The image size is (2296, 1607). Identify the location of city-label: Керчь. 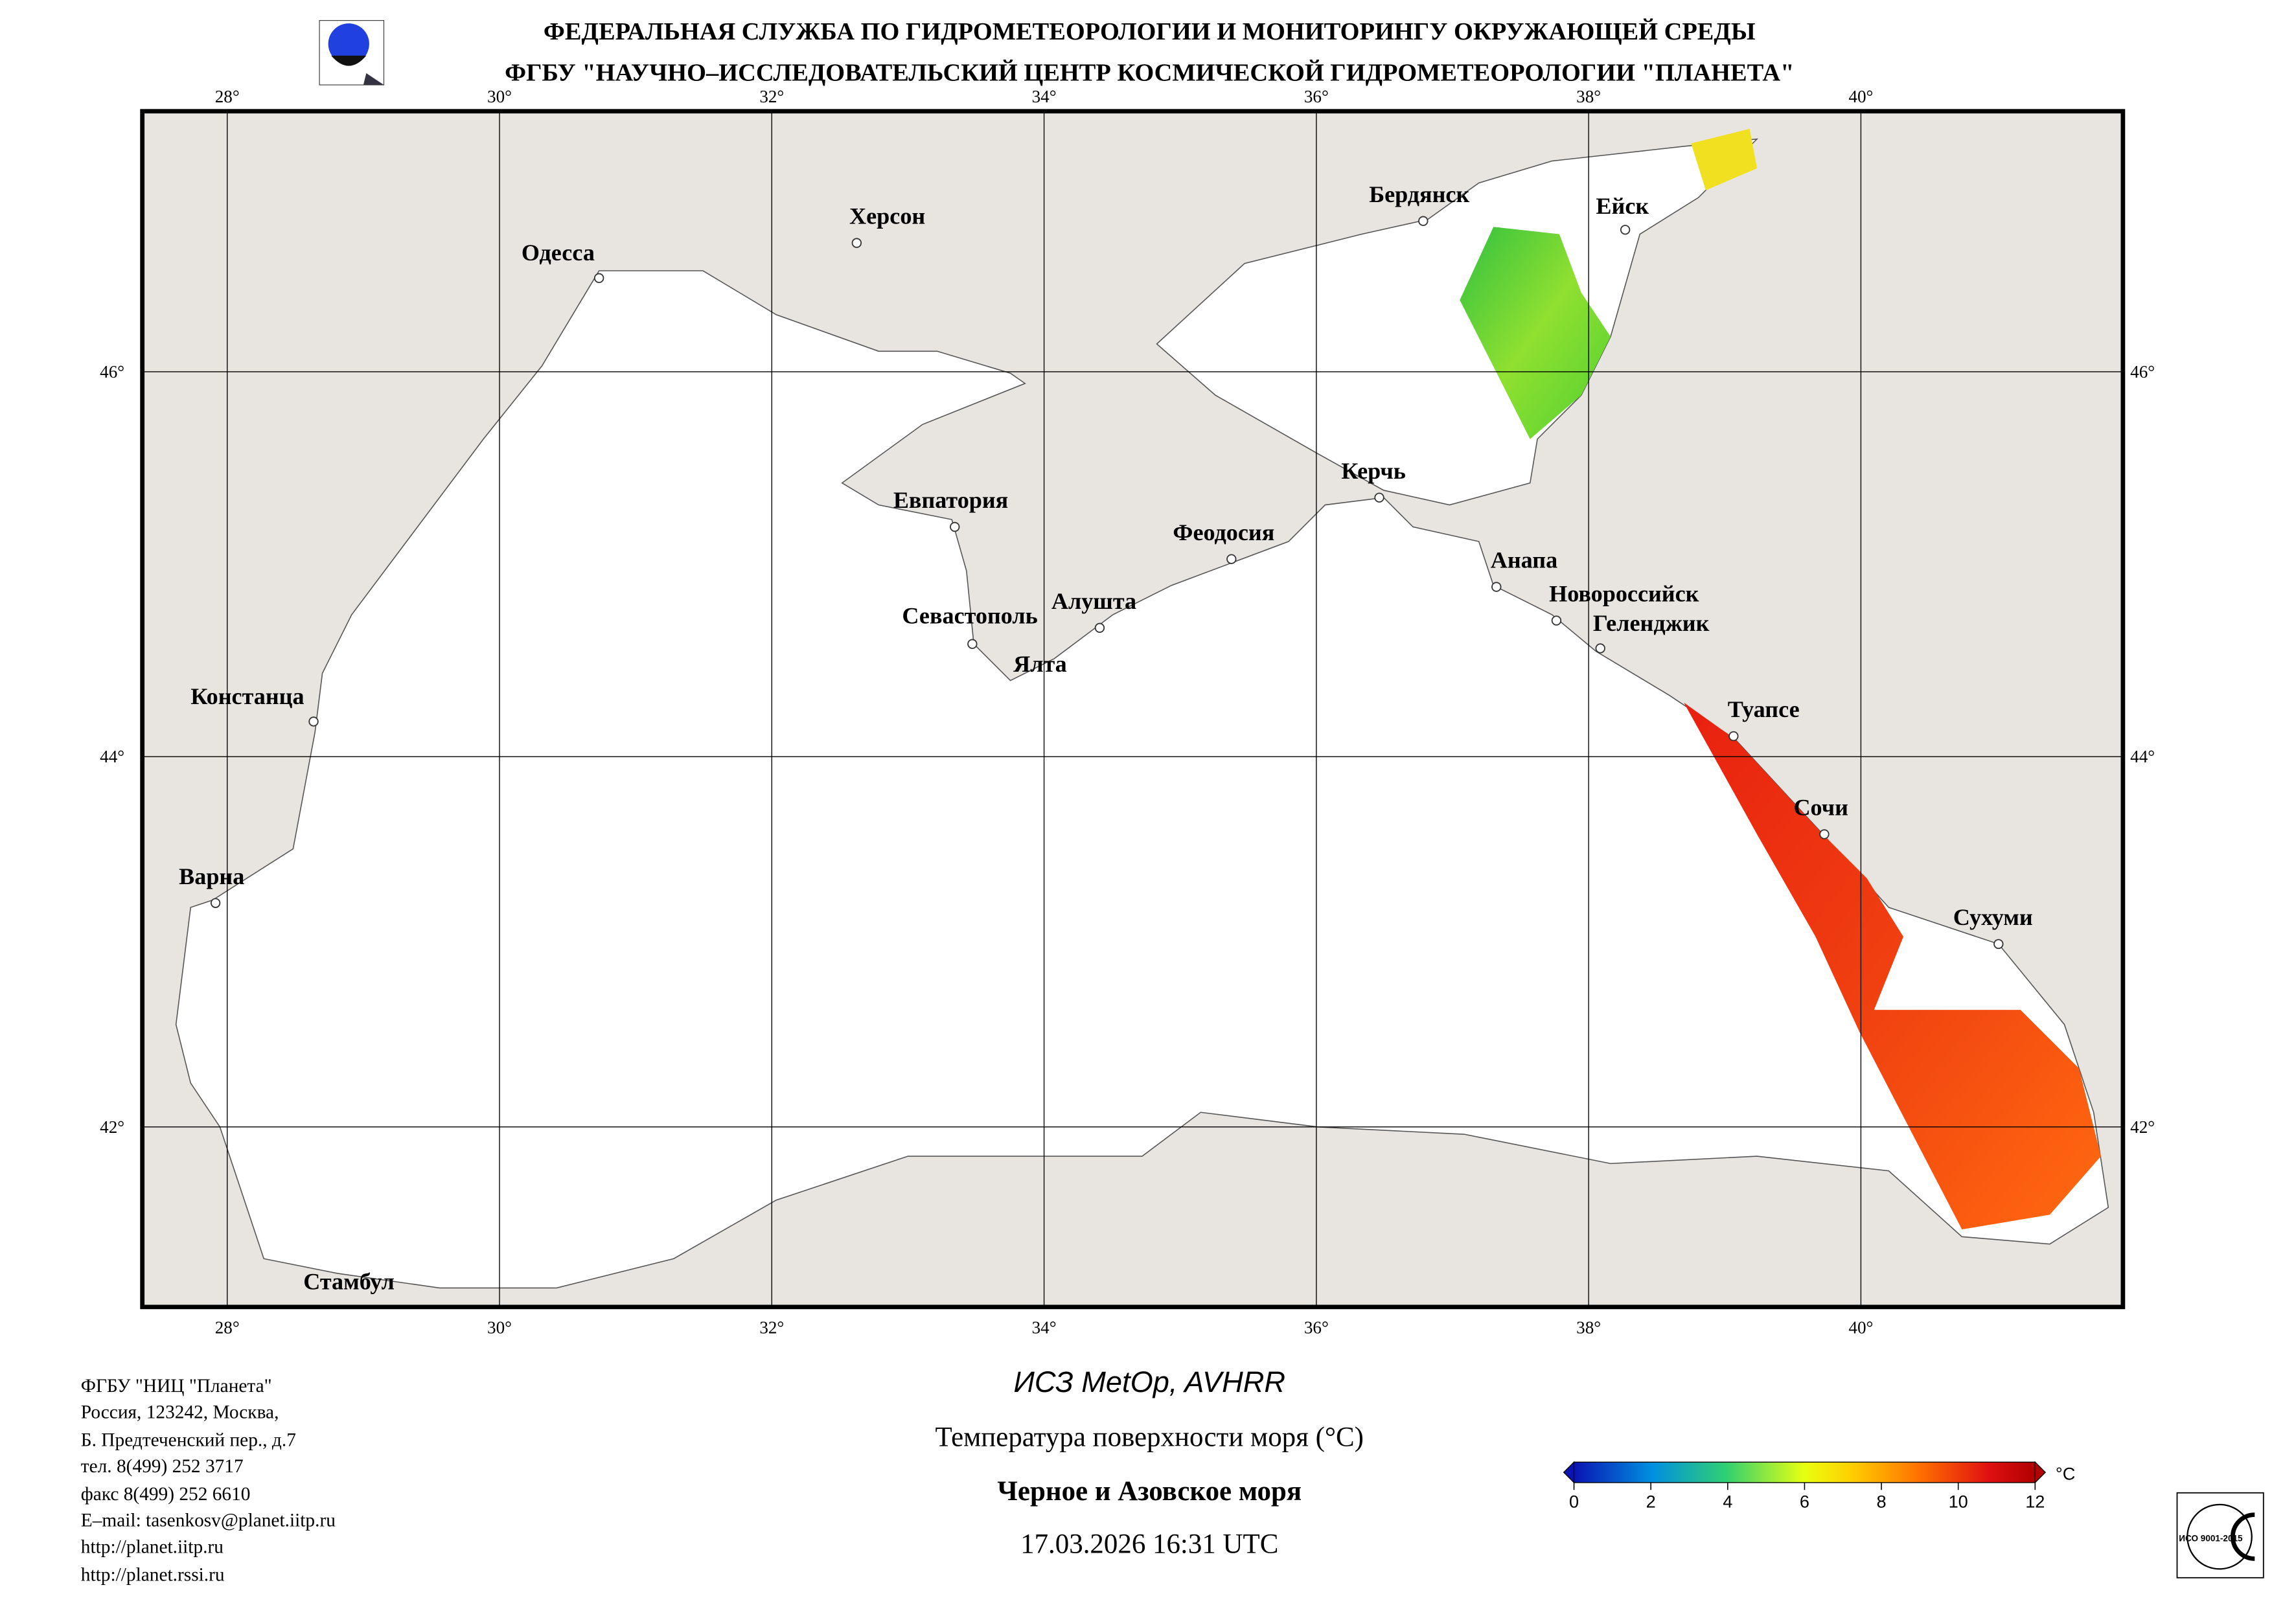
(1373, 471).